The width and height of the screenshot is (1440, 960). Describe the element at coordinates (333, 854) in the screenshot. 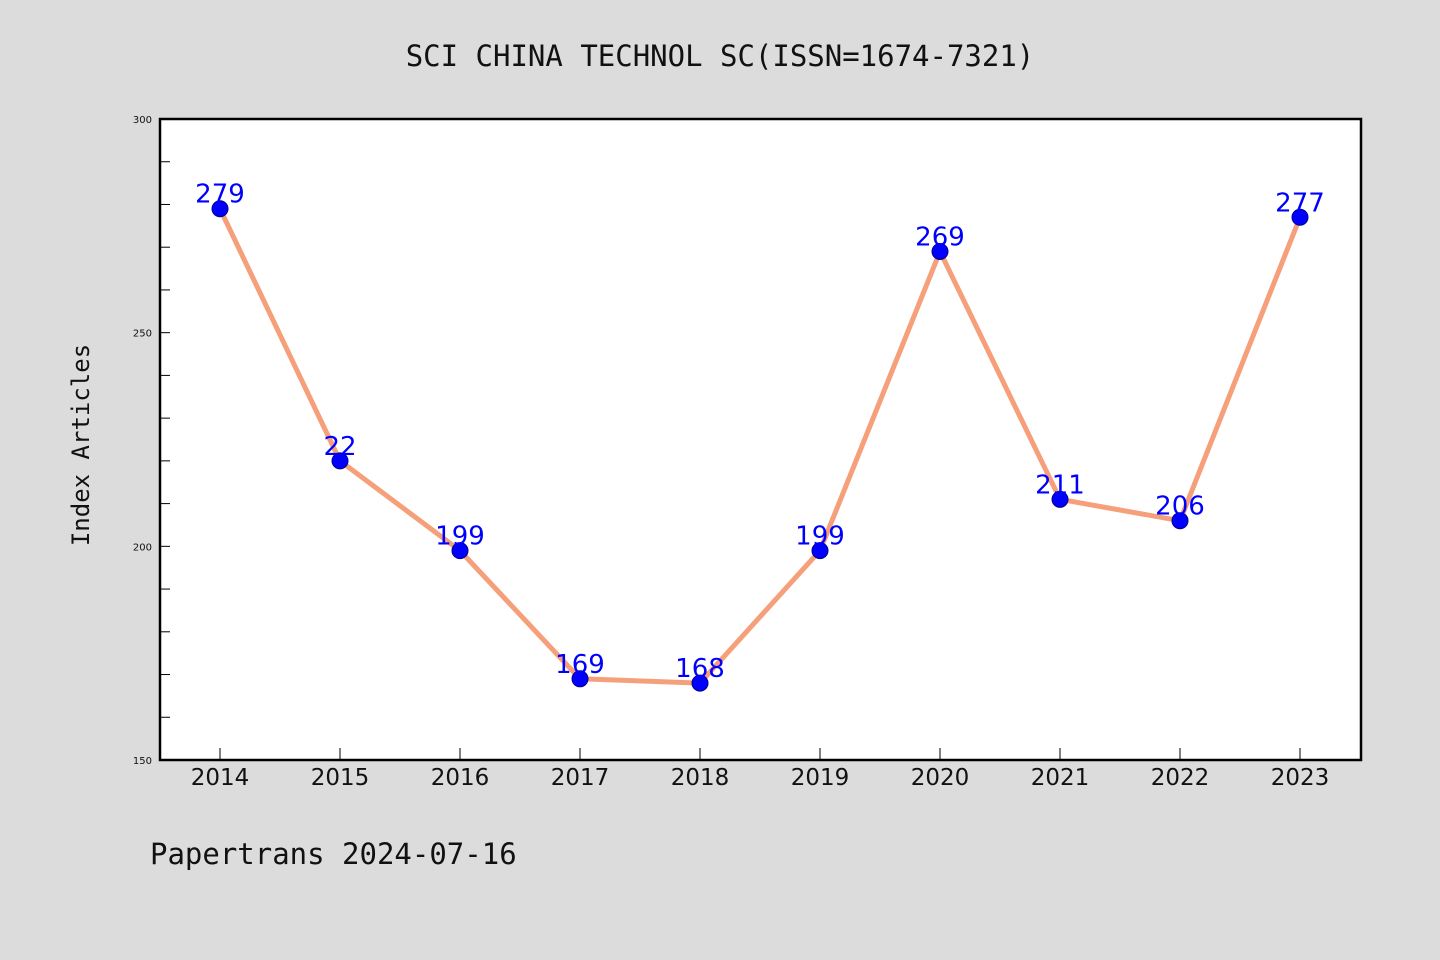

I see `footer-source: Papertrans 2024-07-16` at that location.